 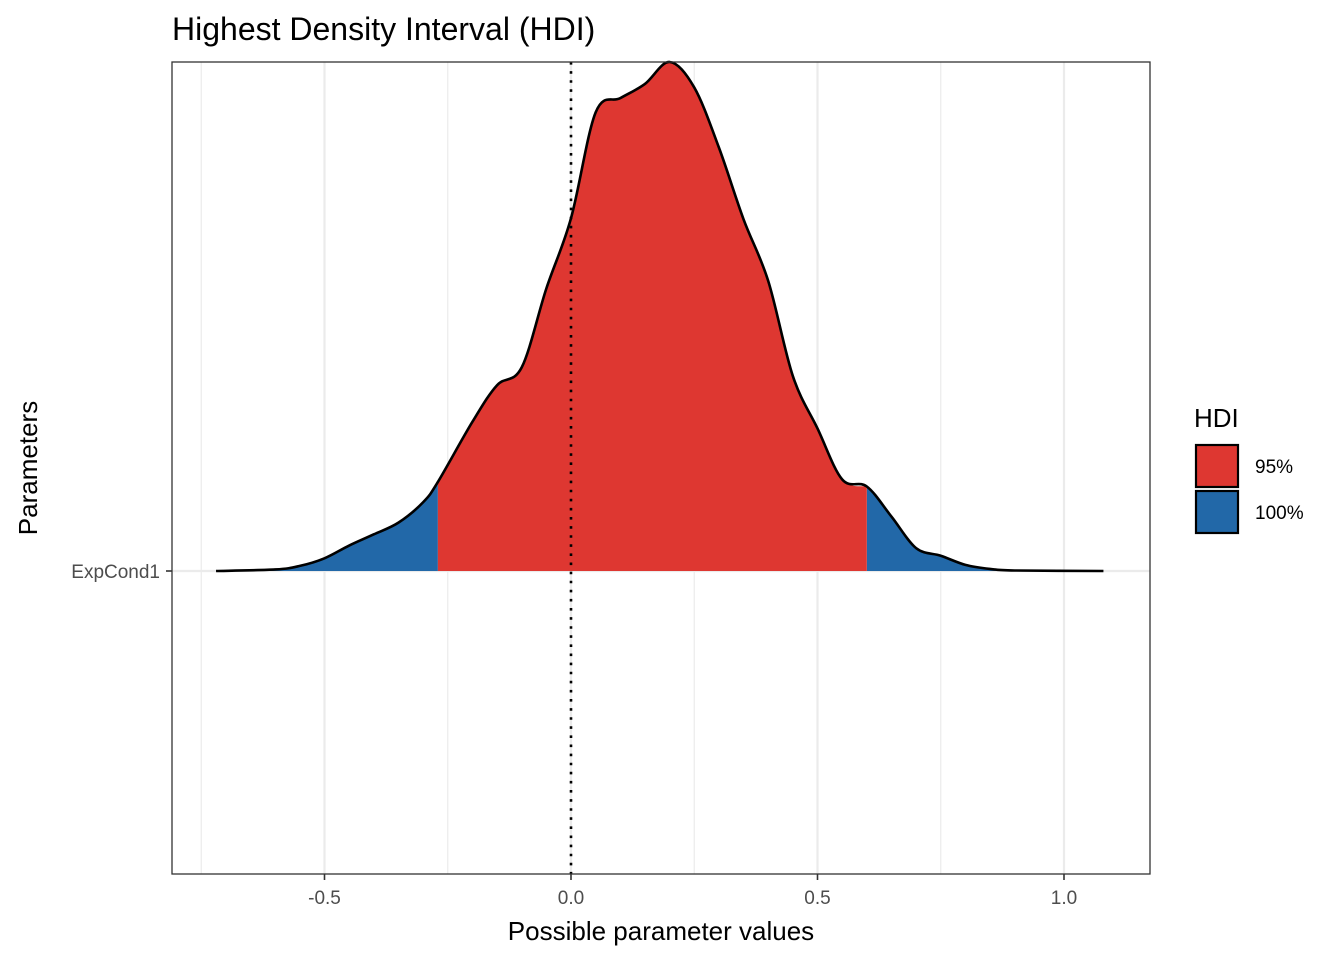 I want to click on y-axis: ExpCond1, so click(x=121, y=572).